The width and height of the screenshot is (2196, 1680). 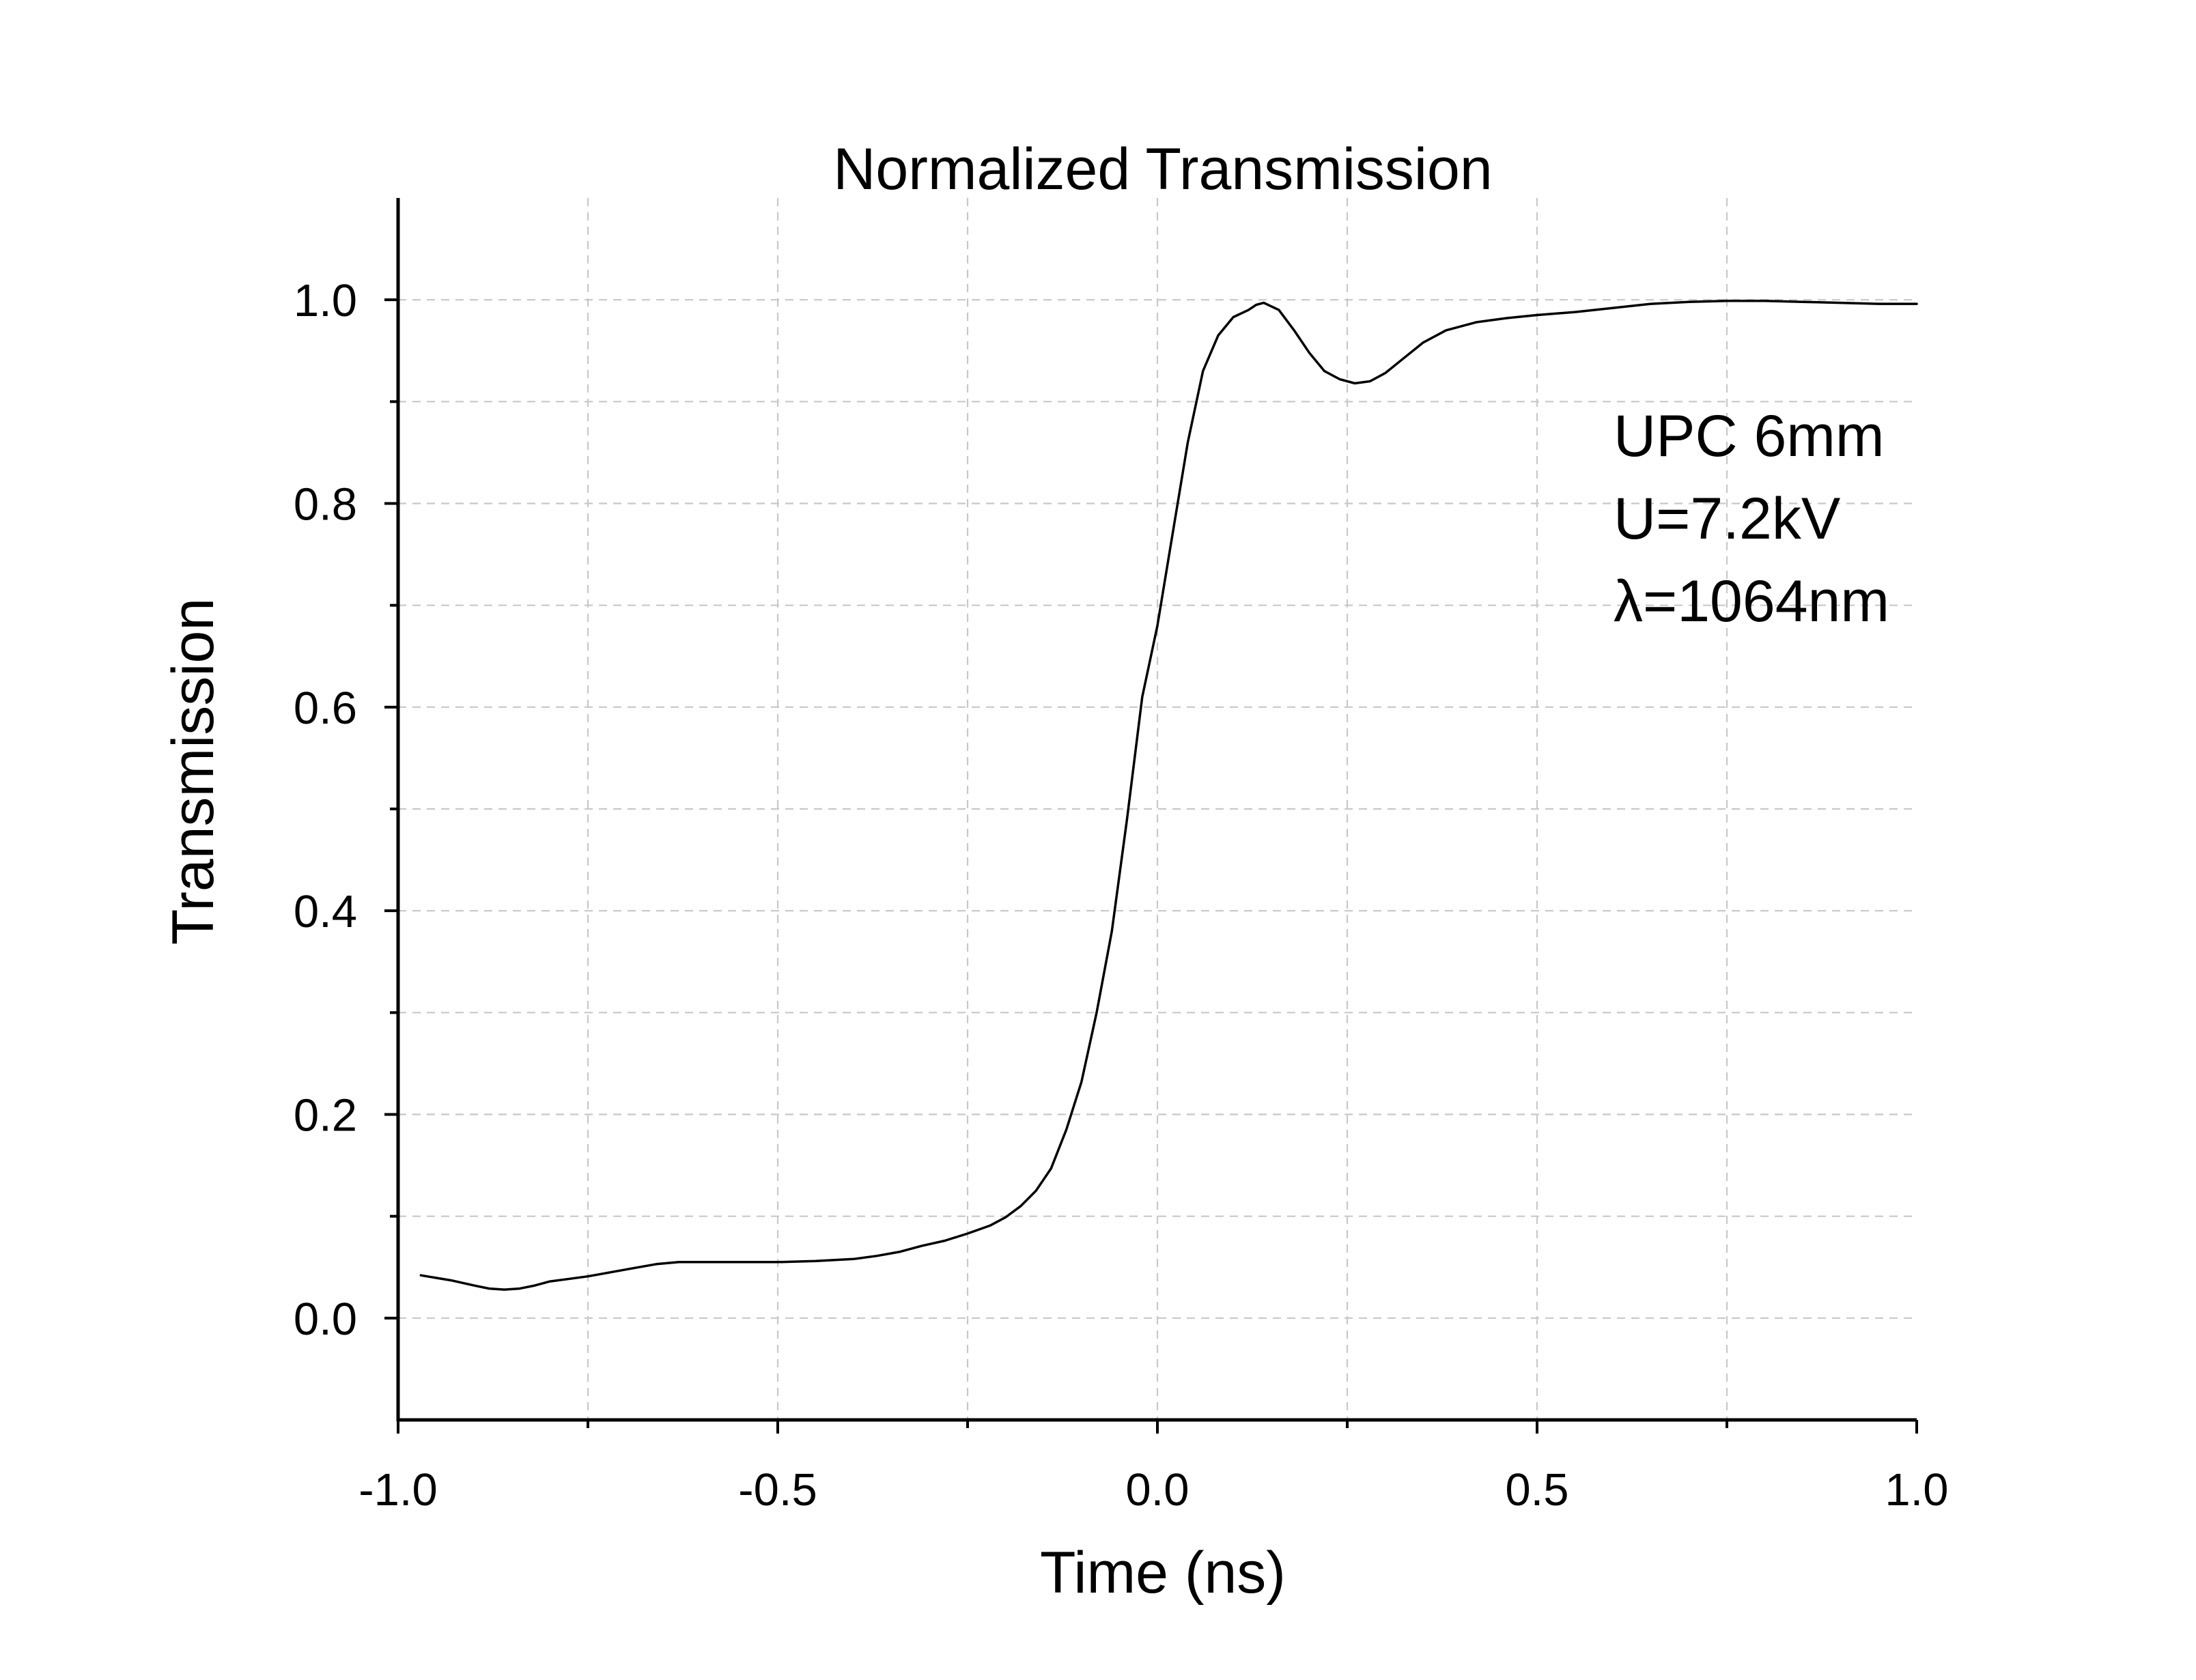 I want to click on x-tick-label: 0.5, so click(x=1537, y=1489).